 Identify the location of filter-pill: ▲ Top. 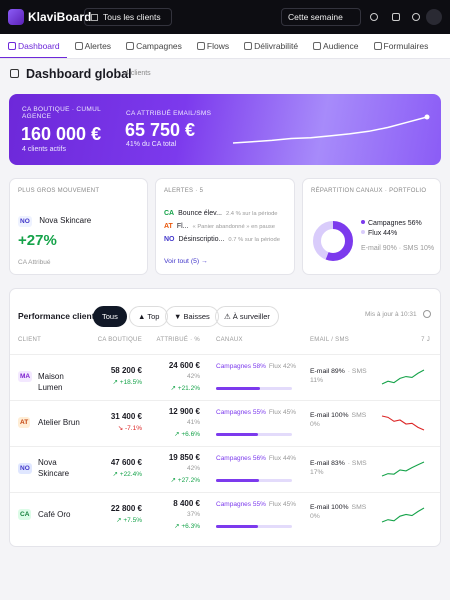
(149, 316).